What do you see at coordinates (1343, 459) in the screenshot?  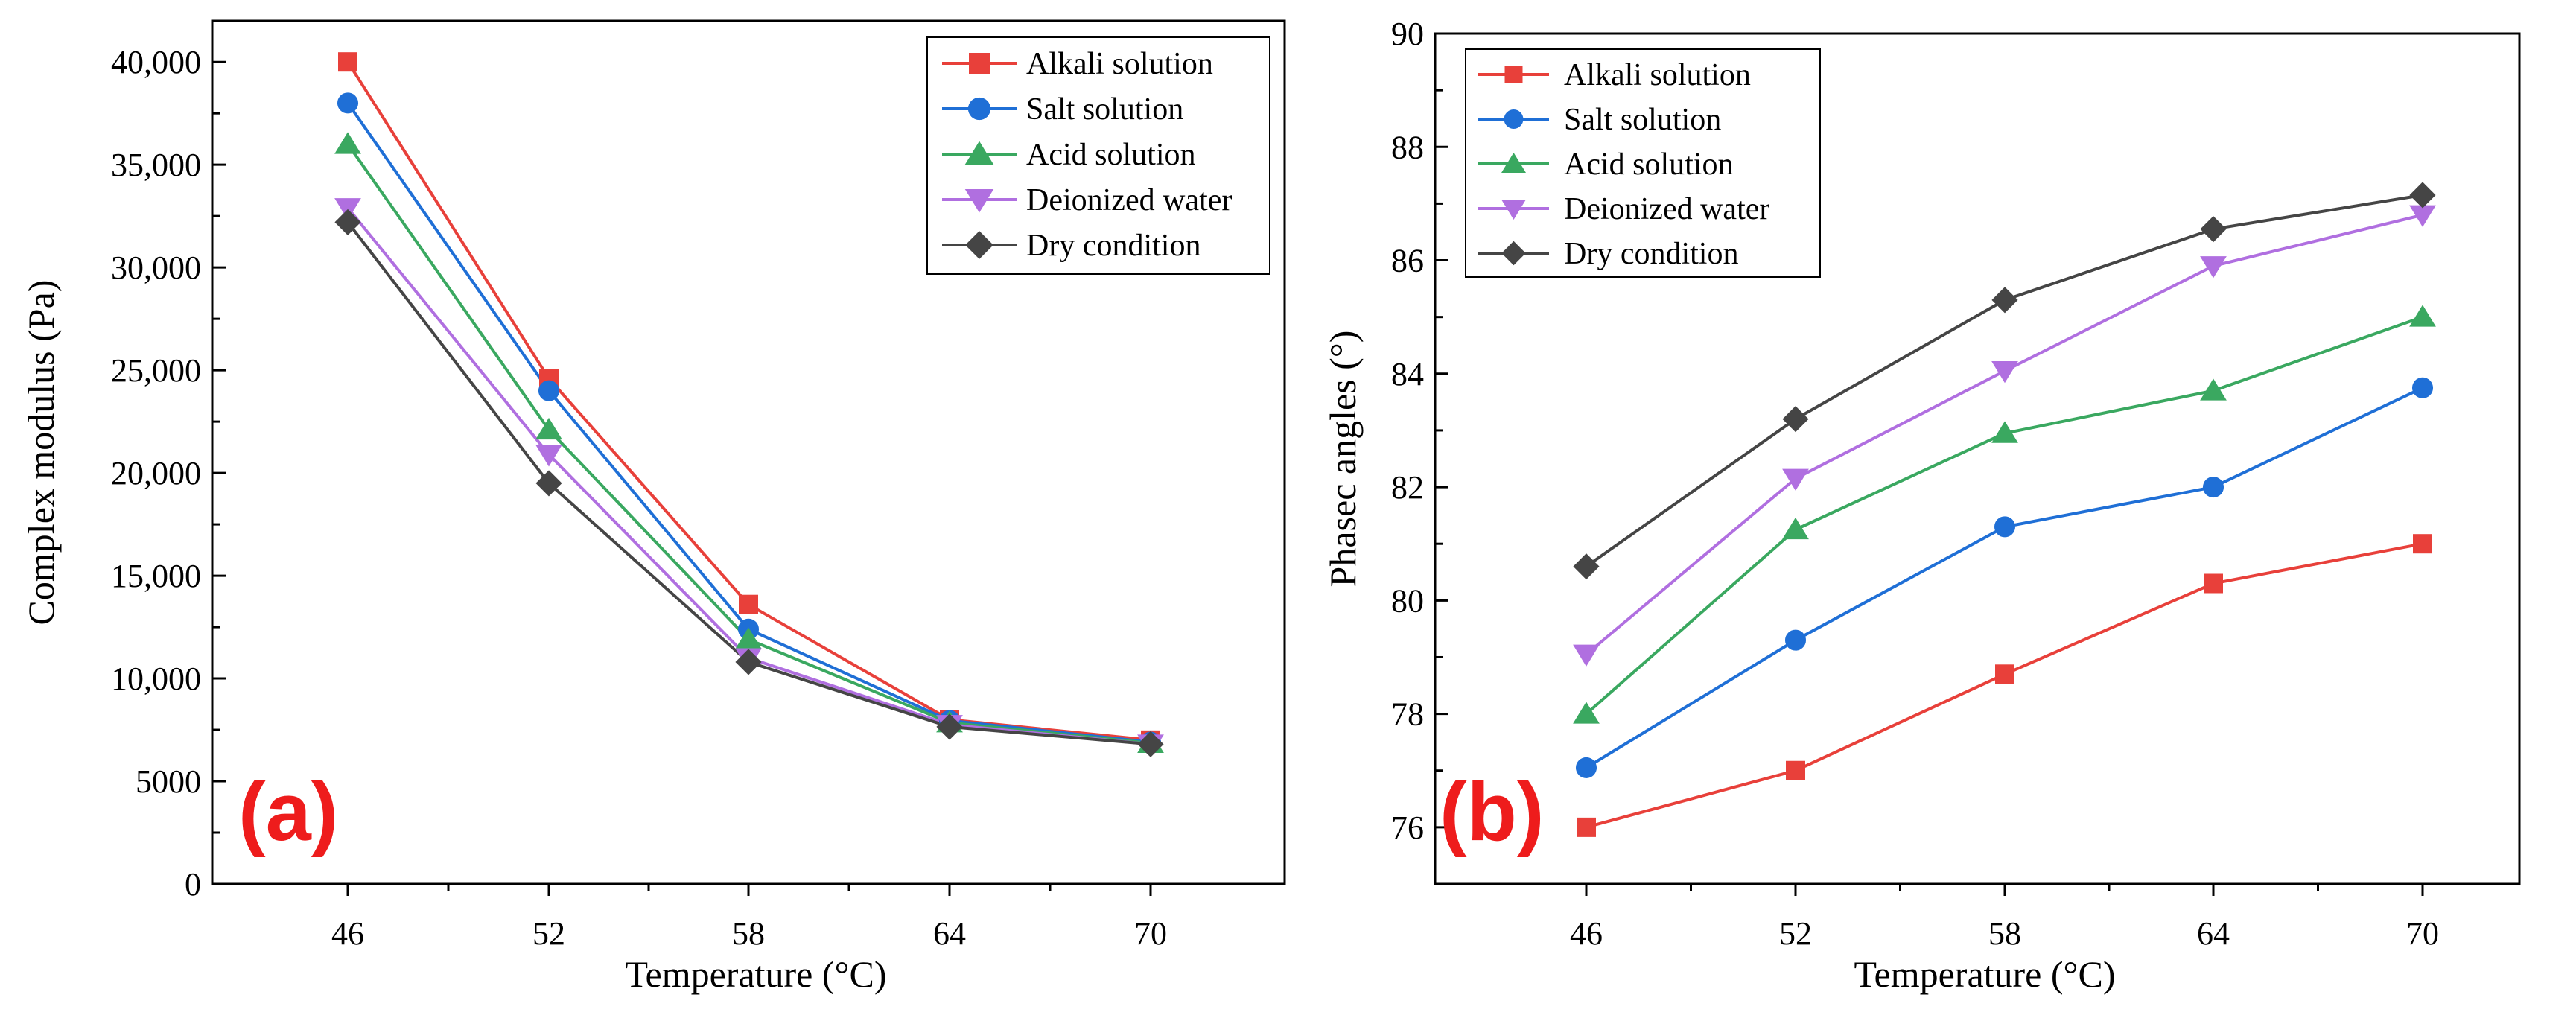 I see `y-axis-label: Phasec angles (°)` at bounding box center [1343, 459].